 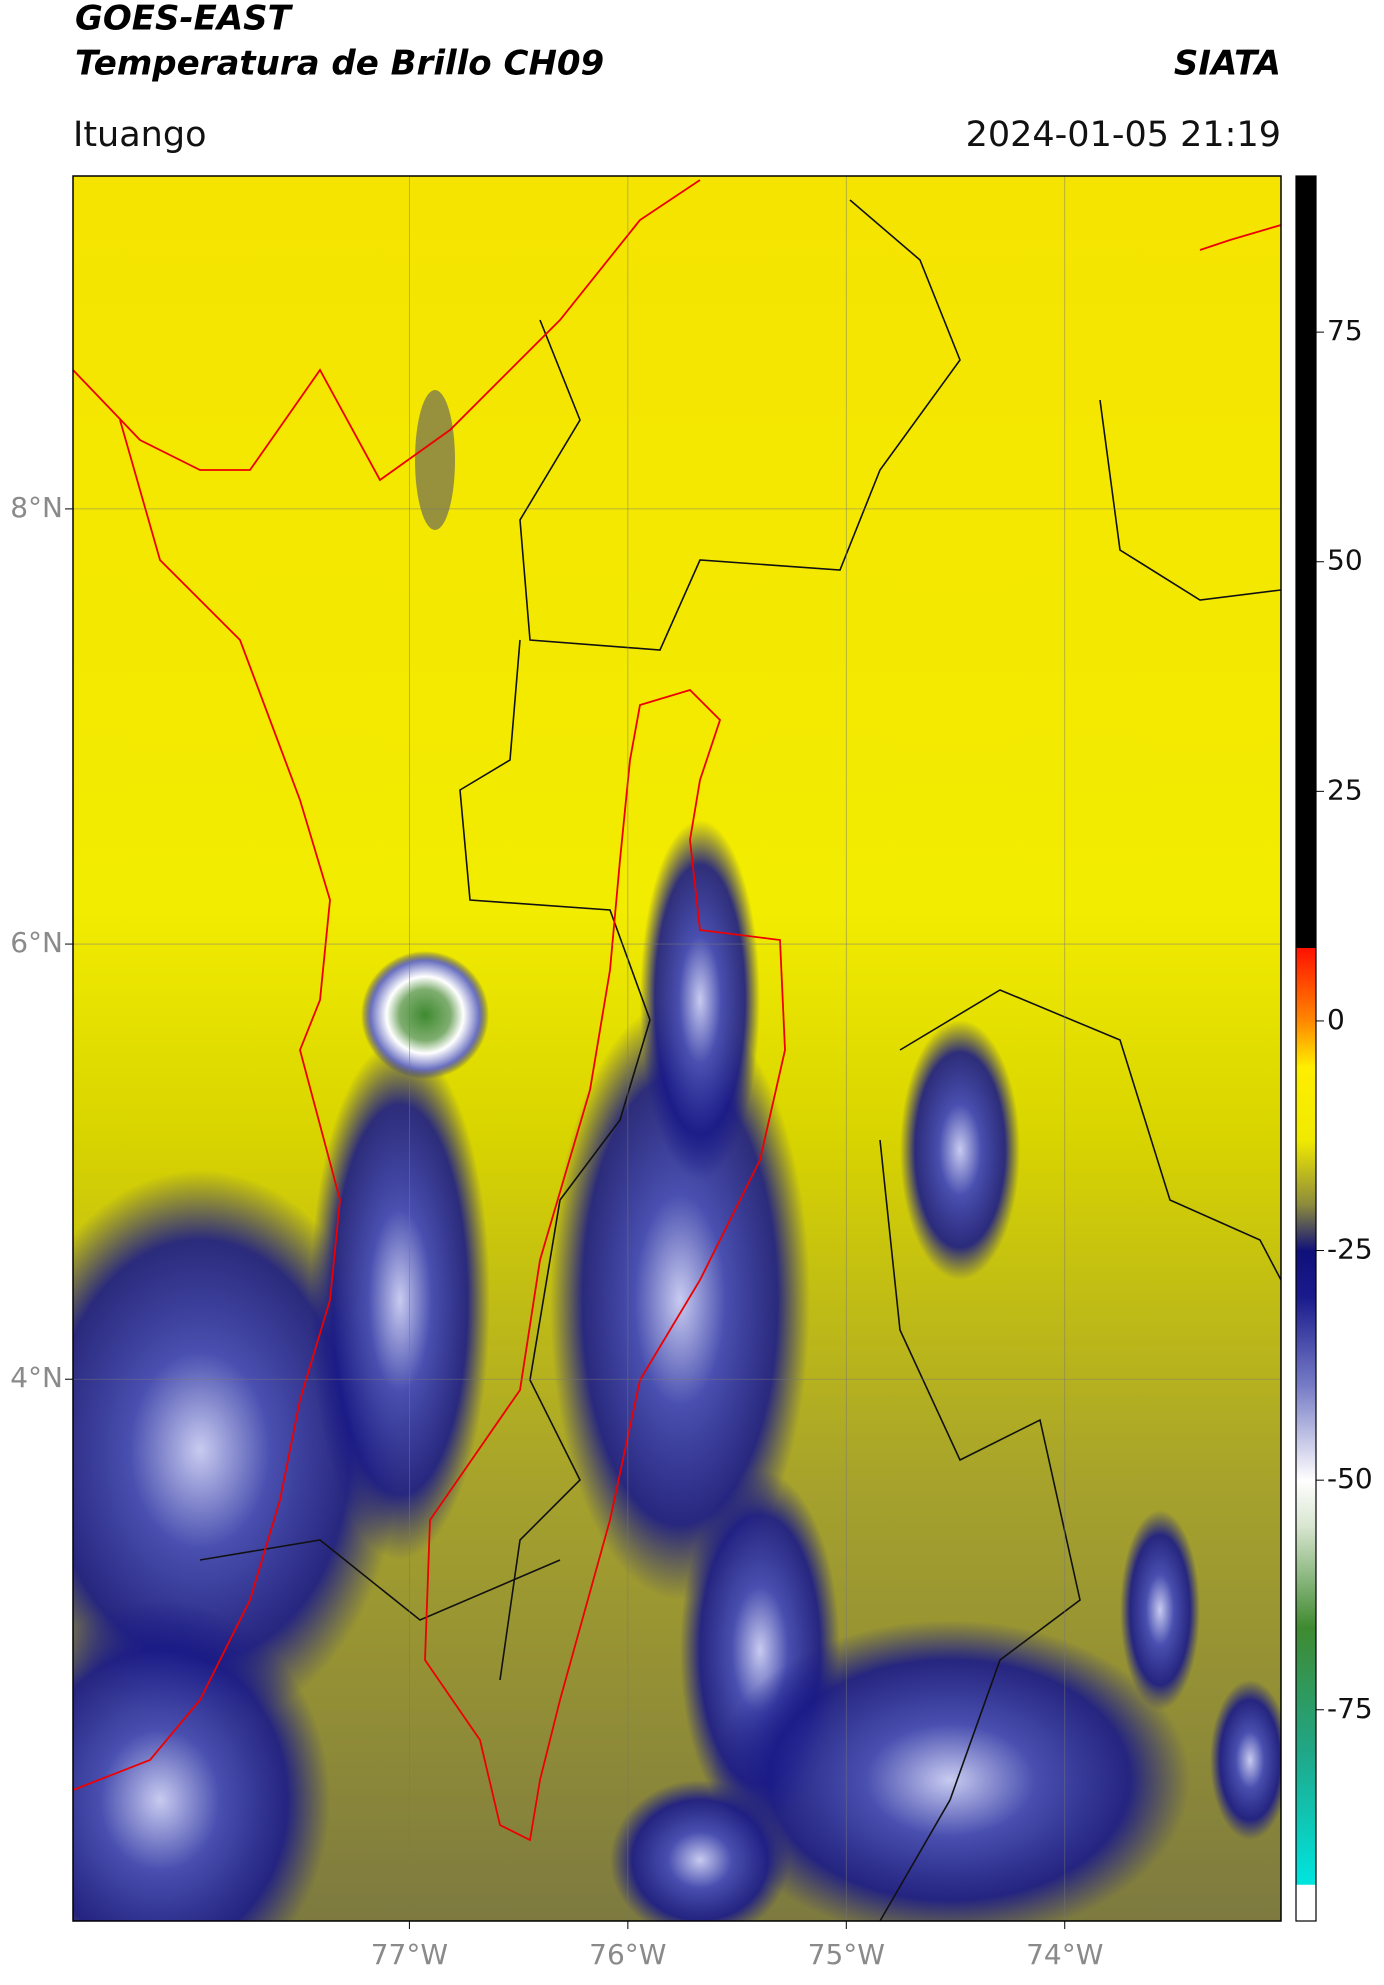 What do you see at coordinates (627, 1954) in the screenshot?
I see `x-tick-label: 76°W` at bounding box center [627, 1954].